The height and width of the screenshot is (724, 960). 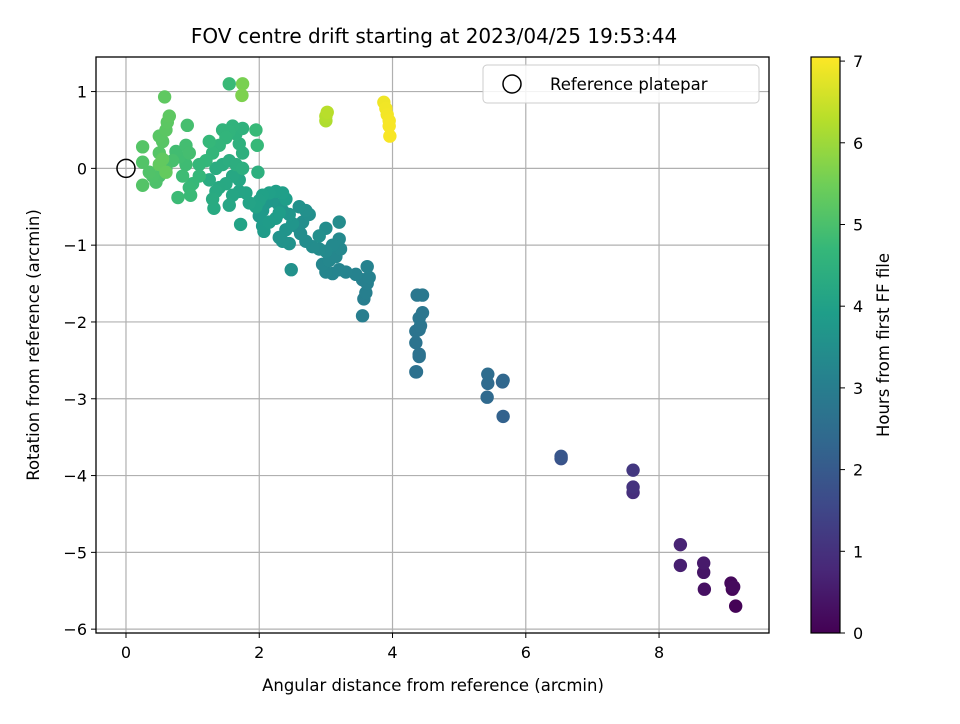 I want to click on x-axis-ticks: 0 2 4 6 8, so click(x=392, y=647).